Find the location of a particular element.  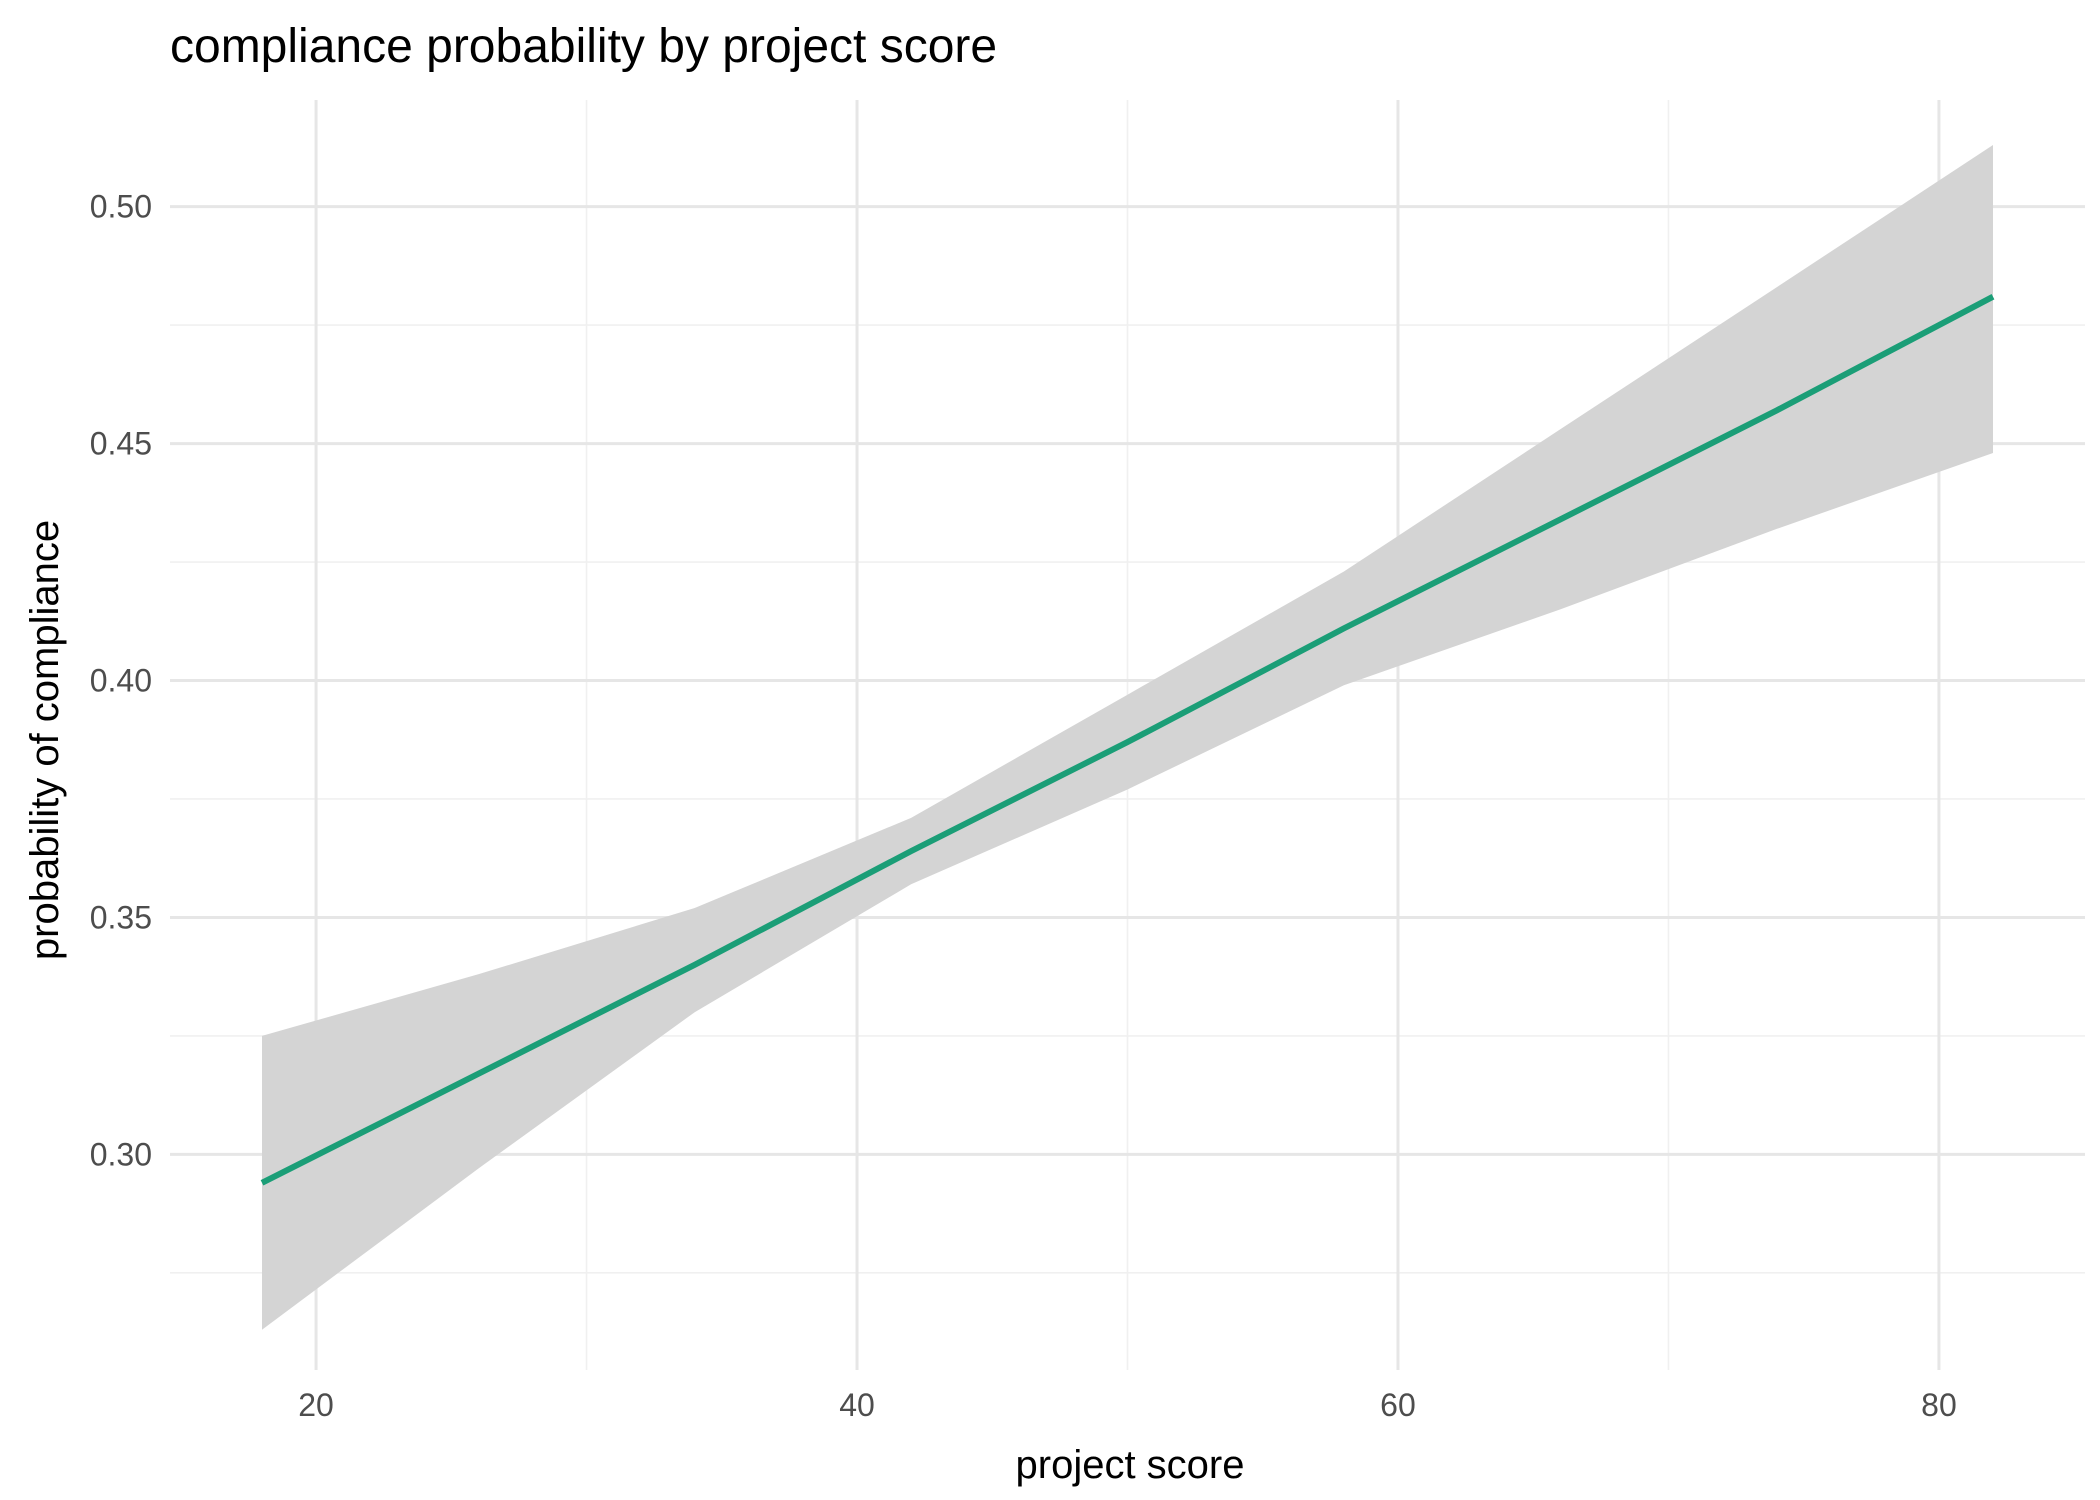

x-axis-title: project score is located at coordinates (1130, 1465).